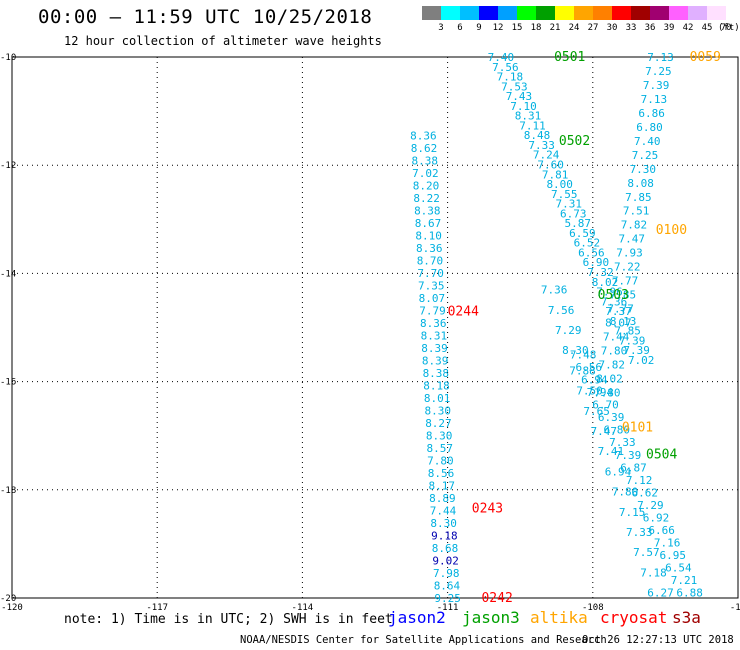 This screenshot has height=650, width=740. What do you see at coordinates (735, 608) in the screenshot?
I see `x-tick-label: -10` at bounding box center [735, 608].